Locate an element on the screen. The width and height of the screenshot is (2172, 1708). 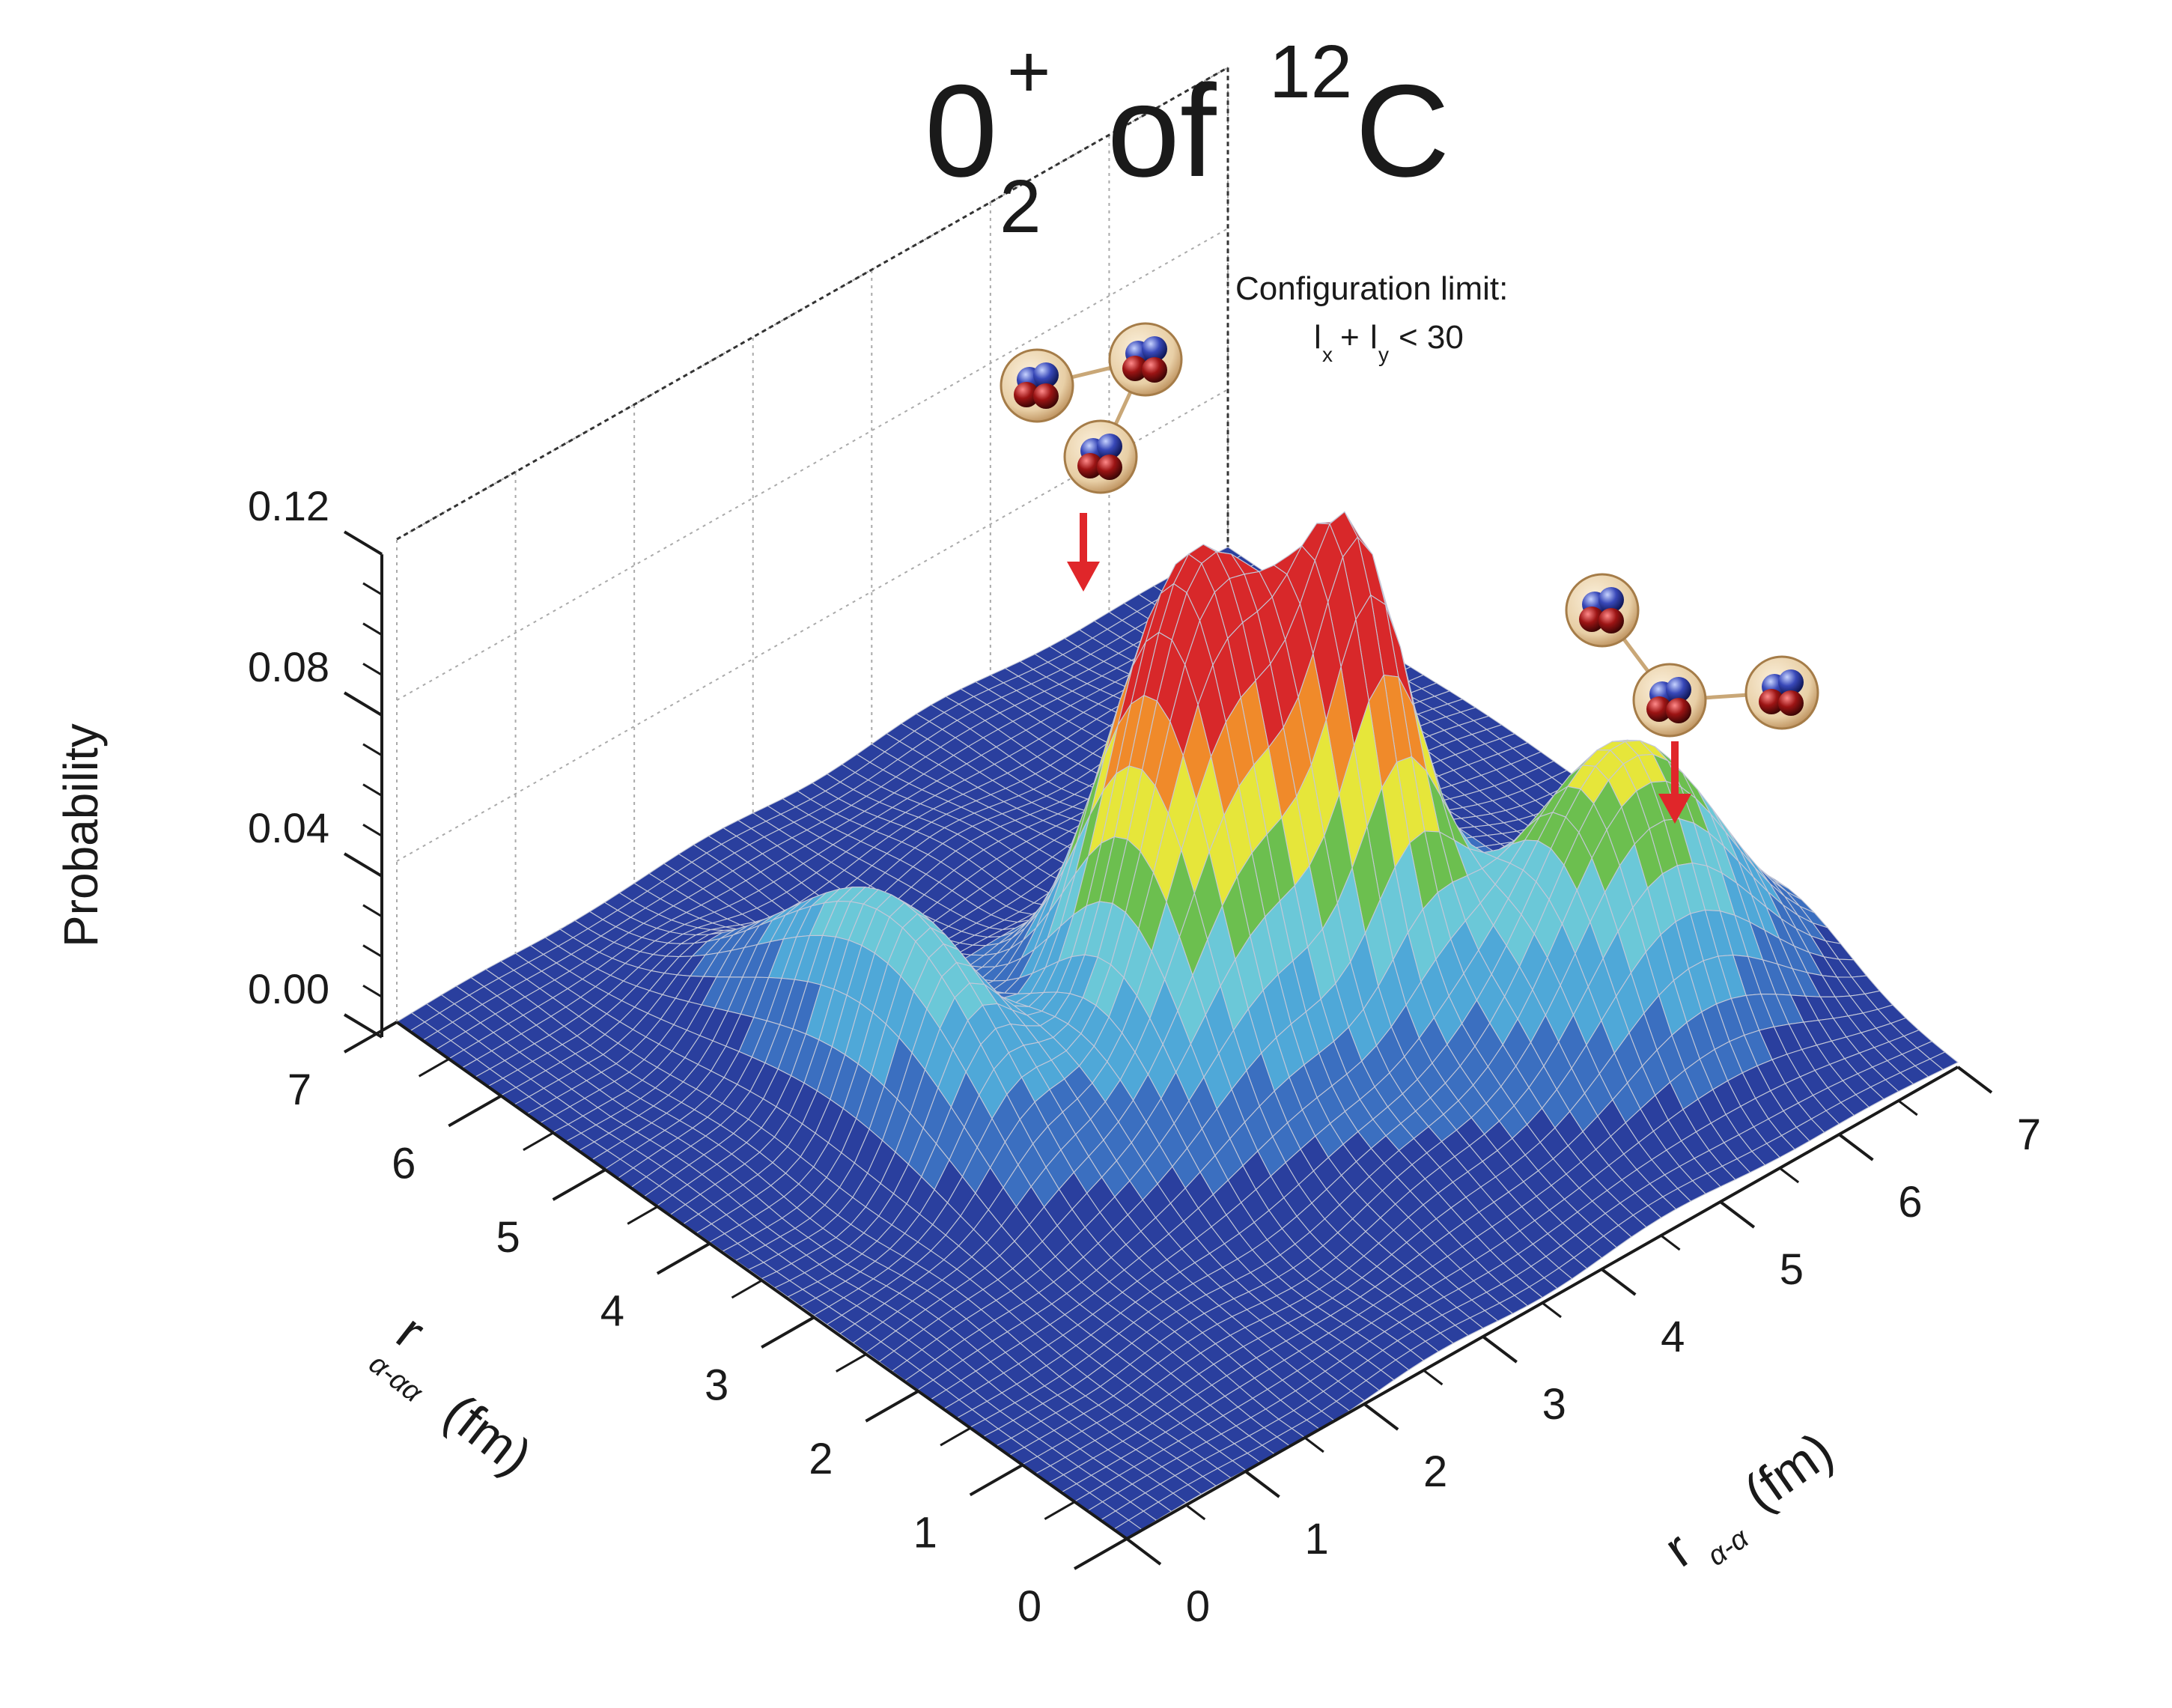
y-tick-label: 4 is located at coordinates (612, 1311).